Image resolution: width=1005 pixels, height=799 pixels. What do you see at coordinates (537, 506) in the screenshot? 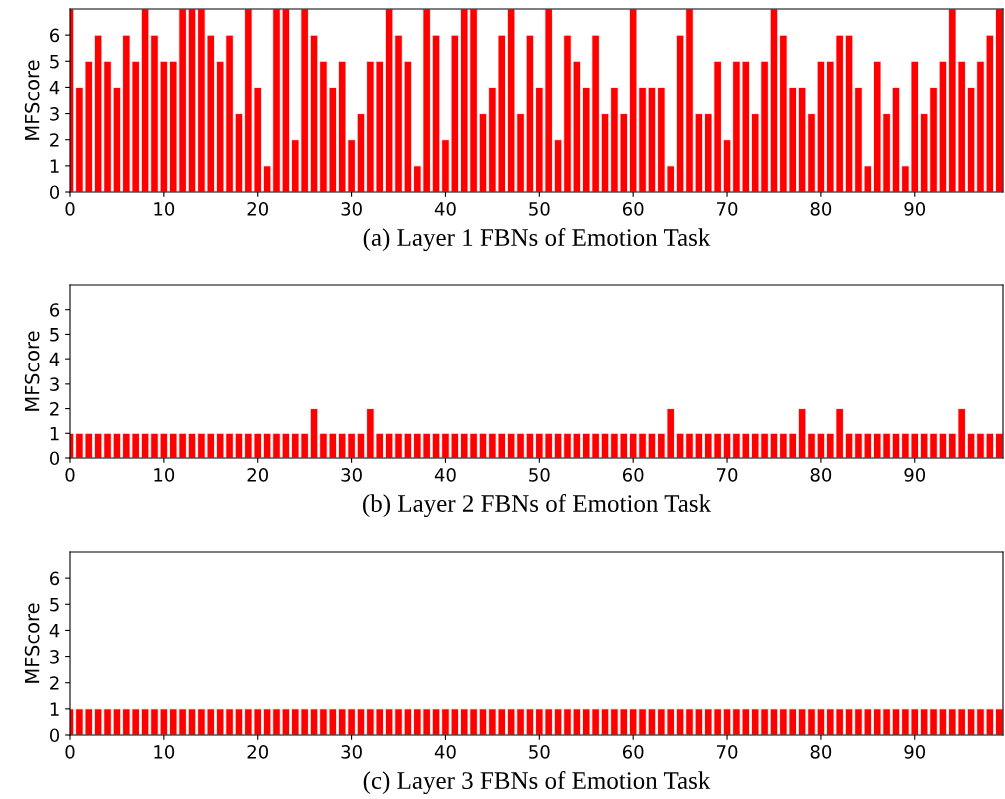
I see `text: (b) Layer 2 FBNs of Emotion Task` at bounding box center [537, 506].